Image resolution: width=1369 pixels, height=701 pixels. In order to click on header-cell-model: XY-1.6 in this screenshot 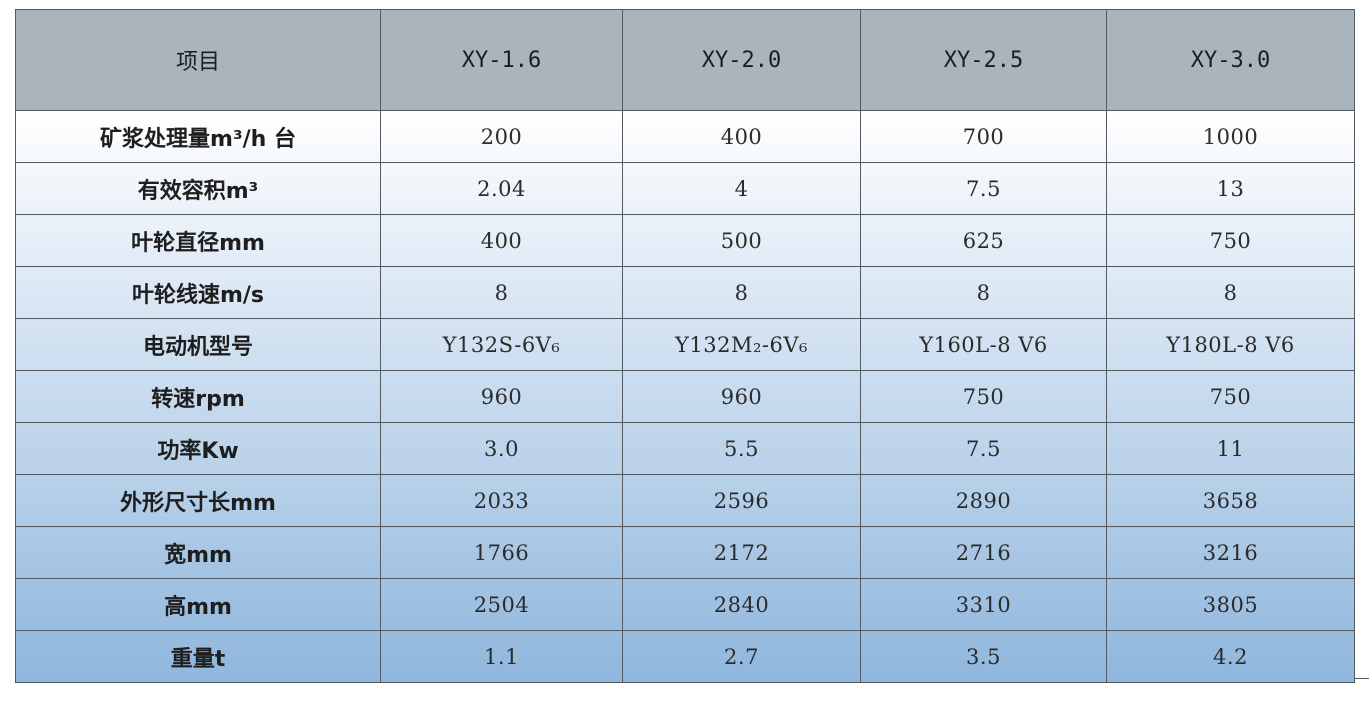, I will do `click(501, 60)`.